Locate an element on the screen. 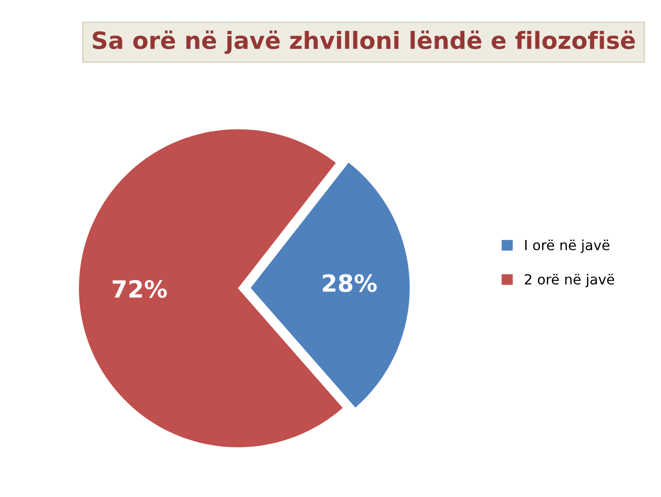  data-label: 28% is located at coordinates (349, 283).